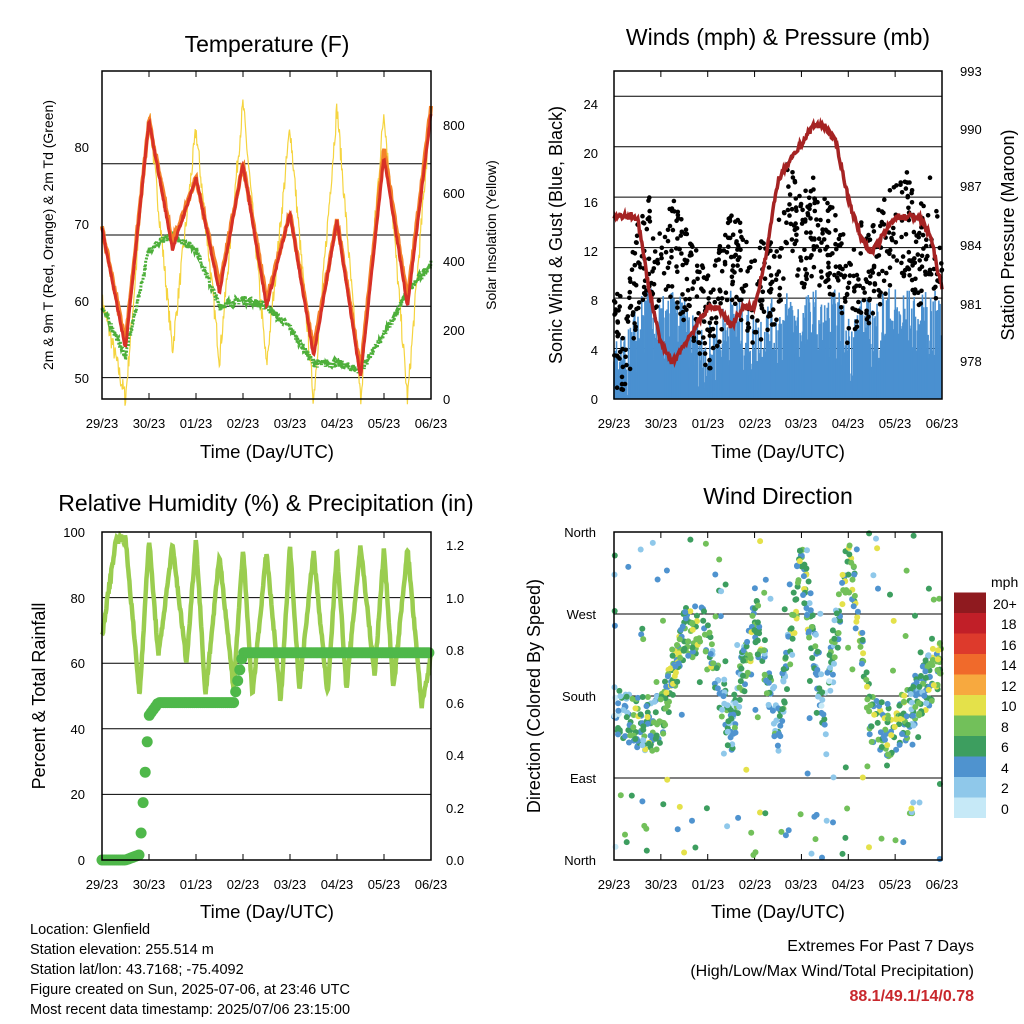 The image size is (1024, 1024). I want to click on y2tick-label: 1.0, so click(455, 598).